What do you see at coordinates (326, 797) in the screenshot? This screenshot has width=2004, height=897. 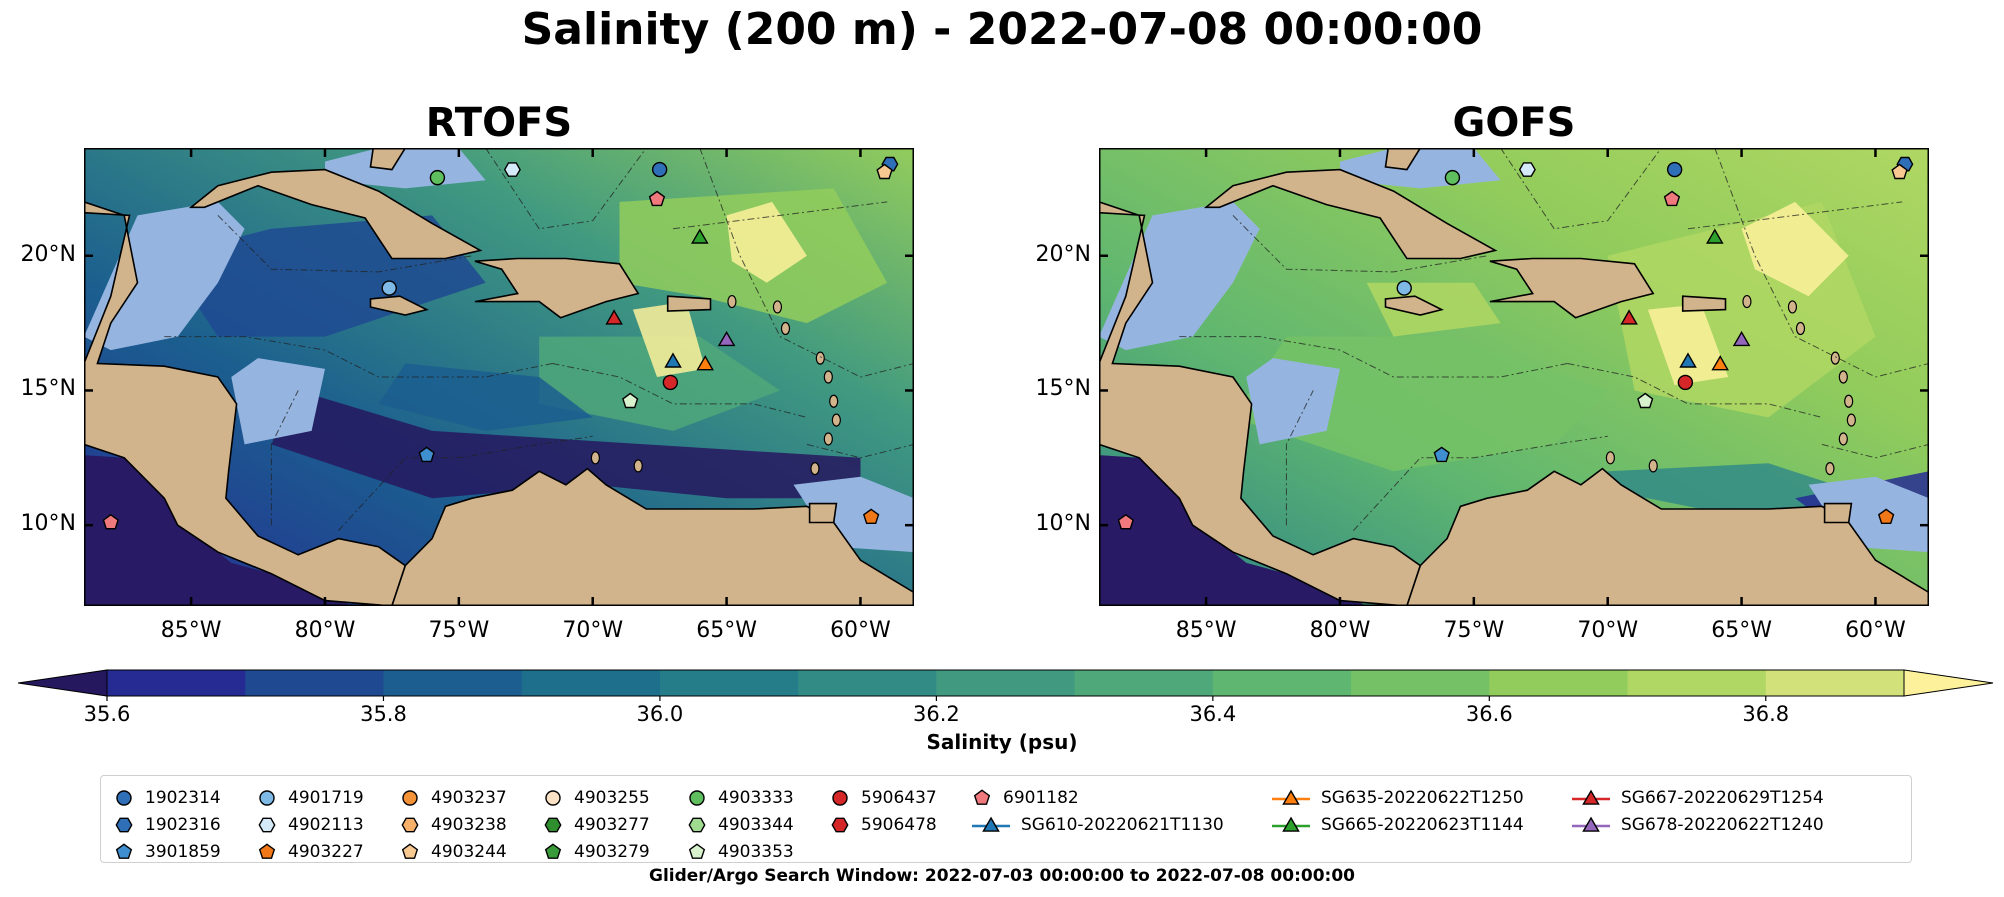 I see `legend-label: 4901719` at bounding box center [326, 797].